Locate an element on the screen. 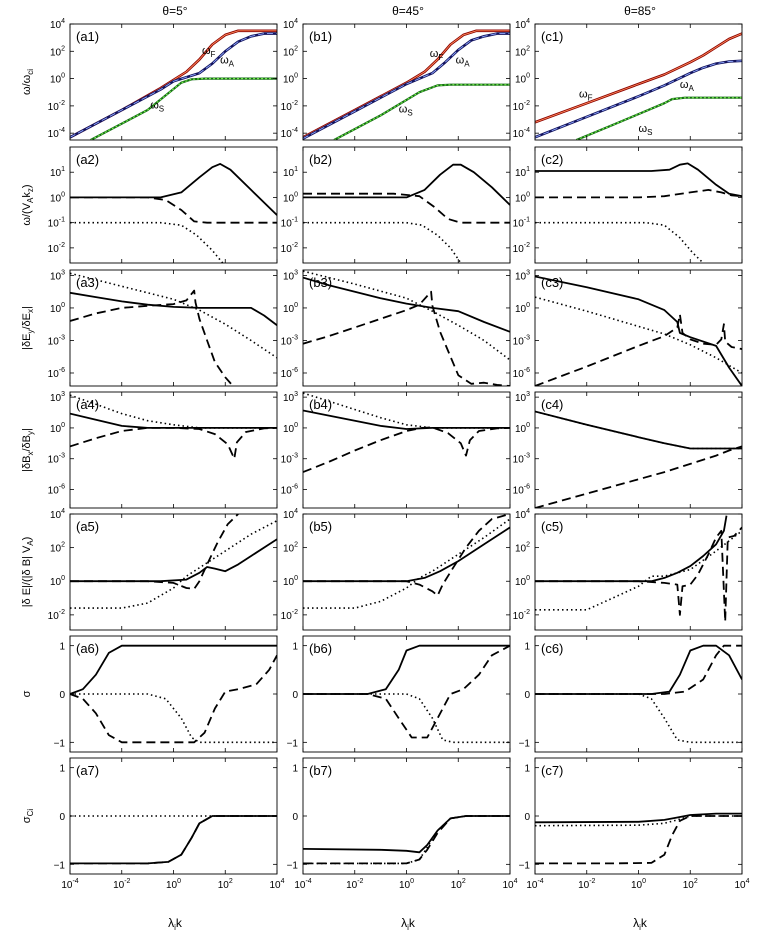  y-axis-label-row-5: |δ E|/(|δ B| VA) is located at coordinates (28, 572).